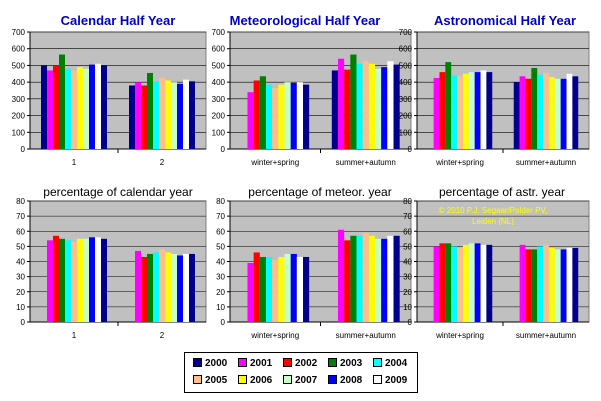 The width and height of the screenshot is (601, 401). What do you see at coordinates (216, 380) in the screenshot?
I see `legend-label: 2005` at bounding box center [216, 380].